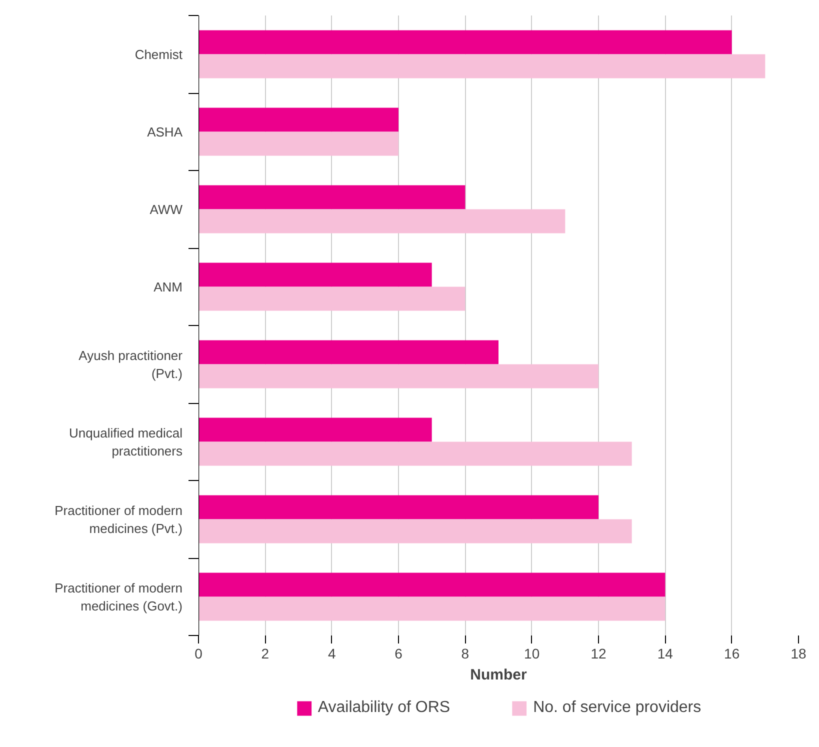  What do you see at coordinates (798, 654) in the screenshot?
I see `x-tick-label: 18` at bounding box center [798, 654].